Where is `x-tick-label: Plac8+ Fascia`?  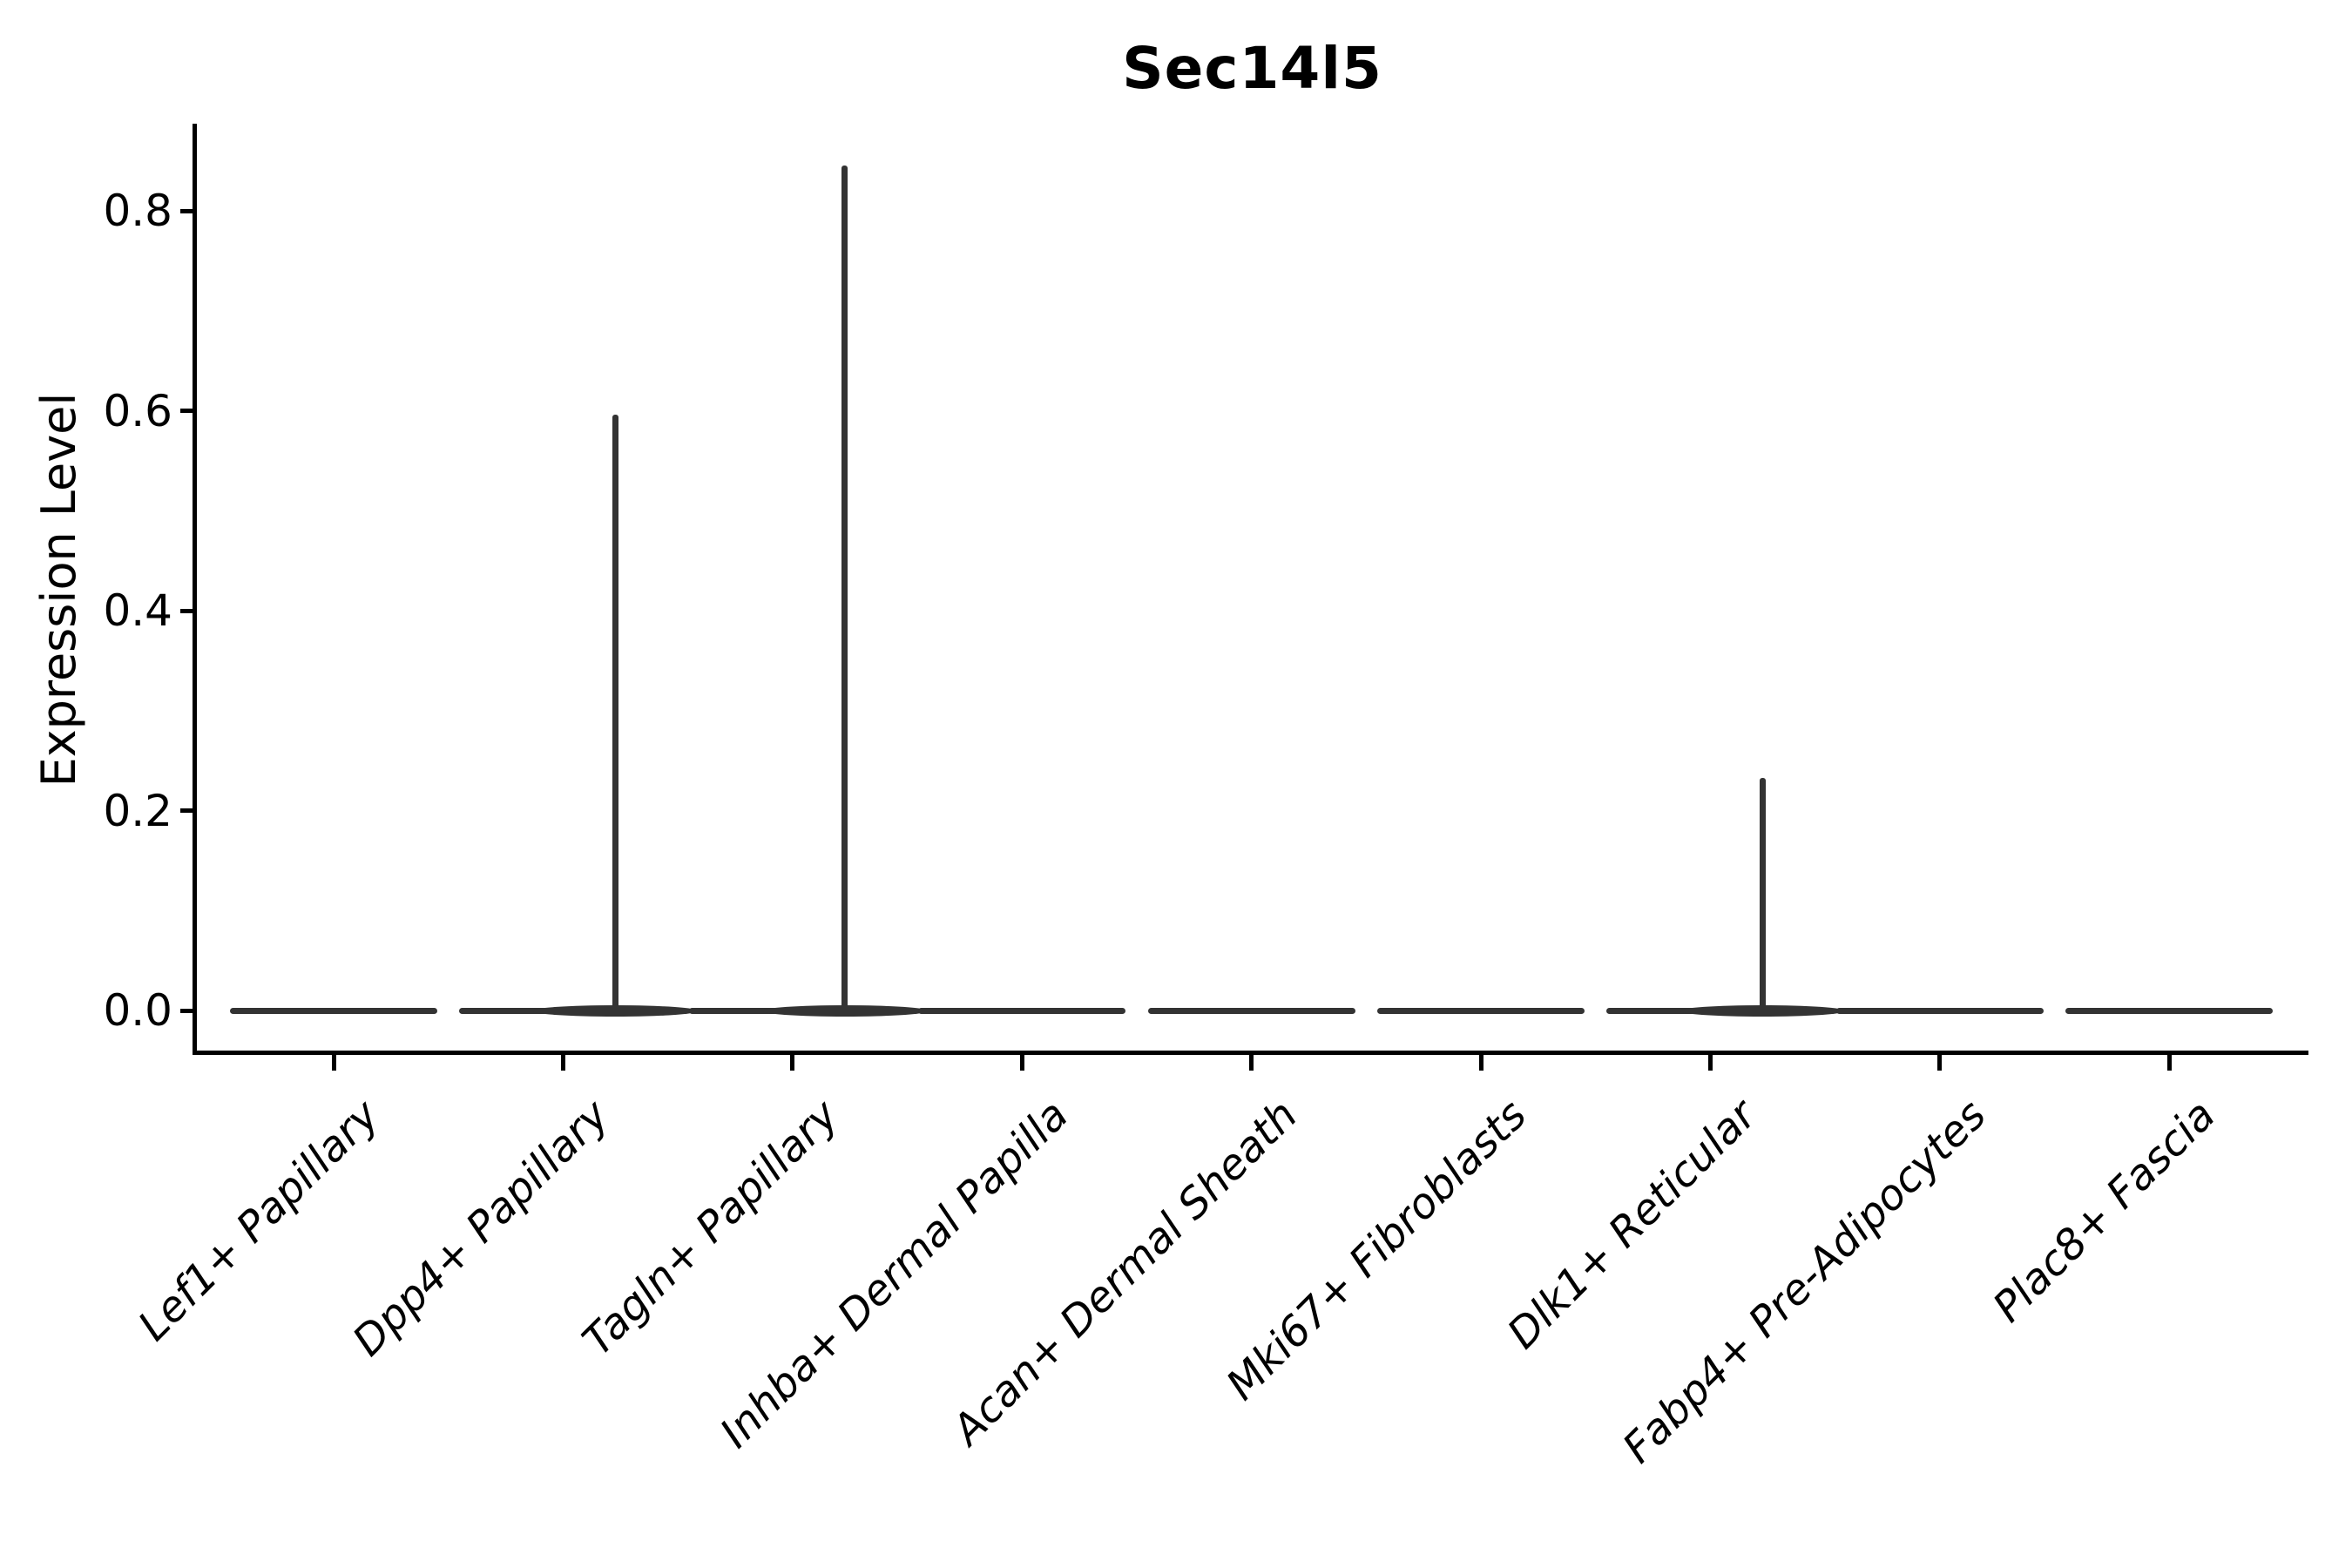
x-tick-label: Plac8+ Fascia is located at coordinates (2104, 1211).